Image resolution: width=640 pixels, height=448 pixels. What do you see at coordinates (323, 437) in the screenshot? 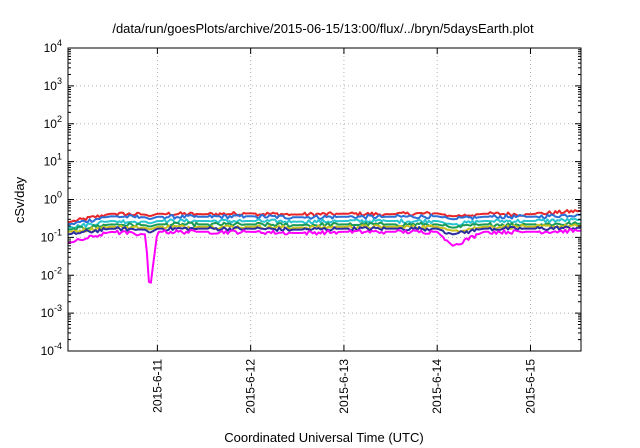
I see `x-axis-label: Coordinated Universal Time (UTC)` at bounding box center [323, 437].